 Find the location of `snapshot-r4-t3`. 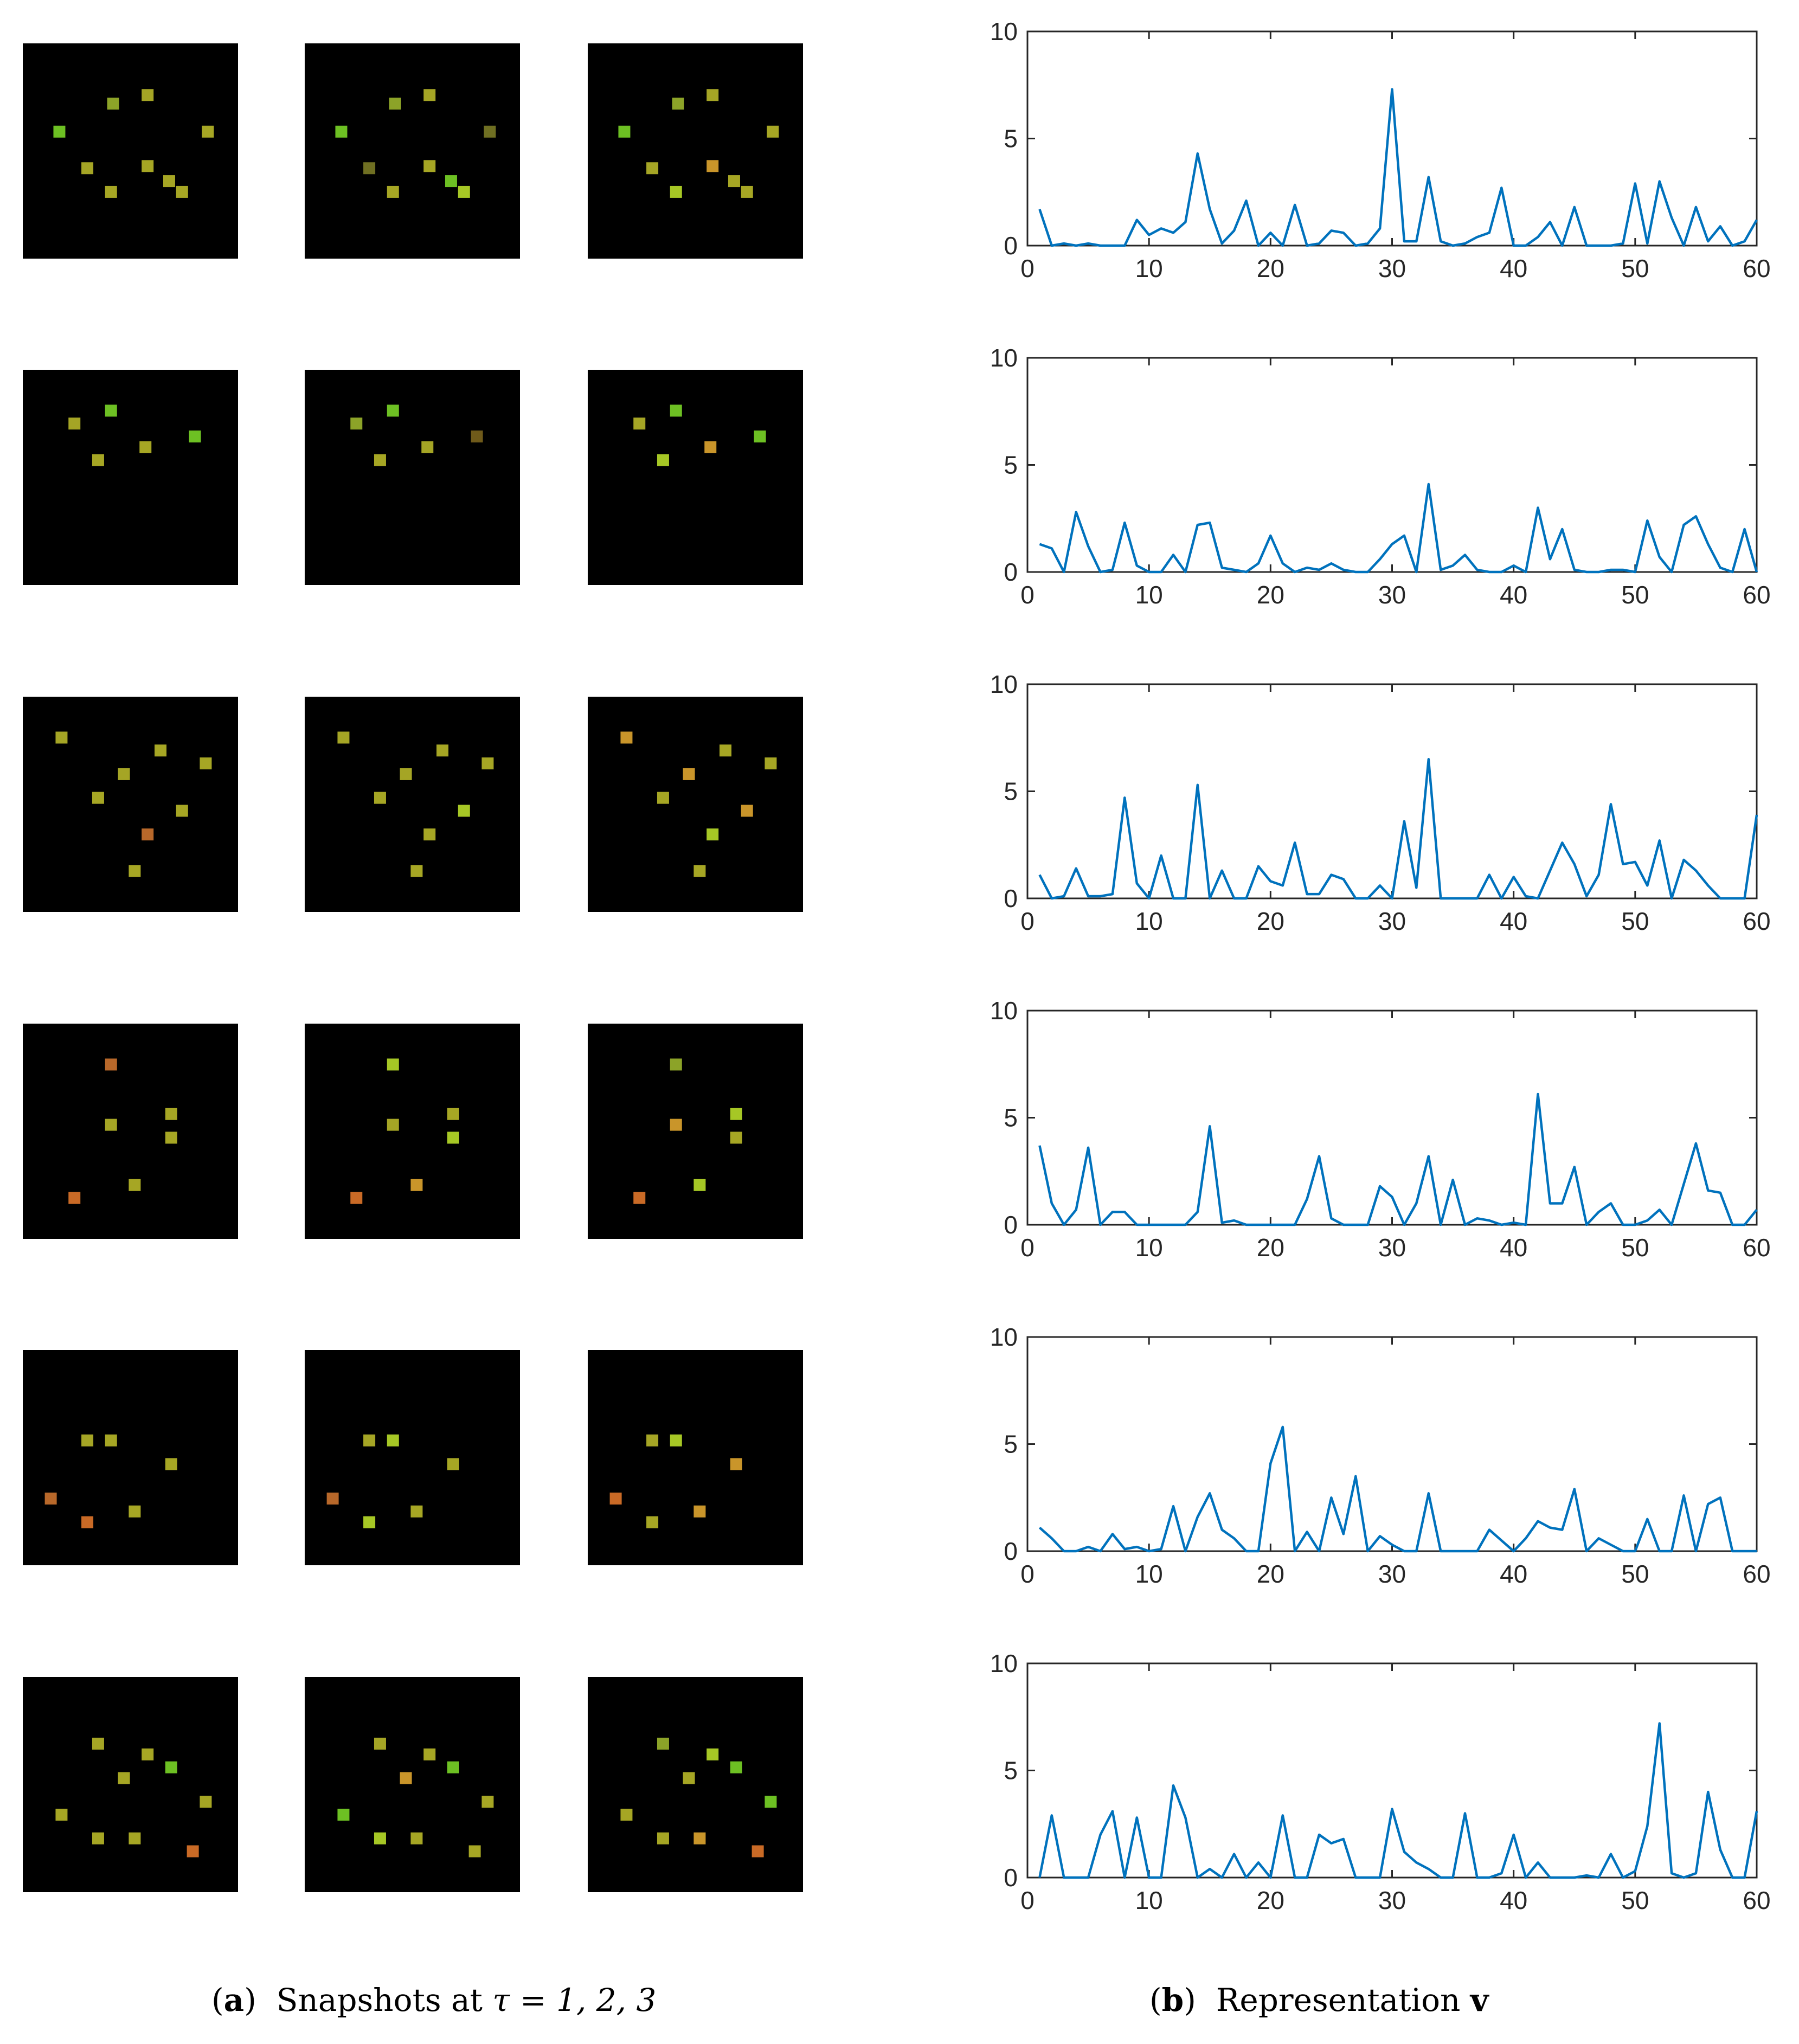

snapshot-r4-t3 is located at coordinates (695, 1132).